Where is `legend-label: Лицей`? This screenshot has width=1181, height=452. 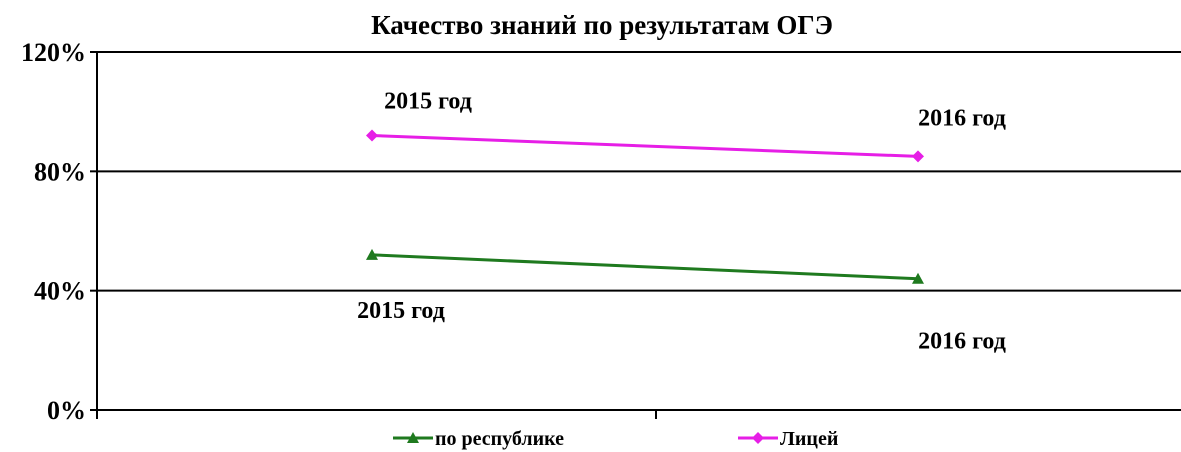
legend-label: Лицей is located at coordinates (809, 439).